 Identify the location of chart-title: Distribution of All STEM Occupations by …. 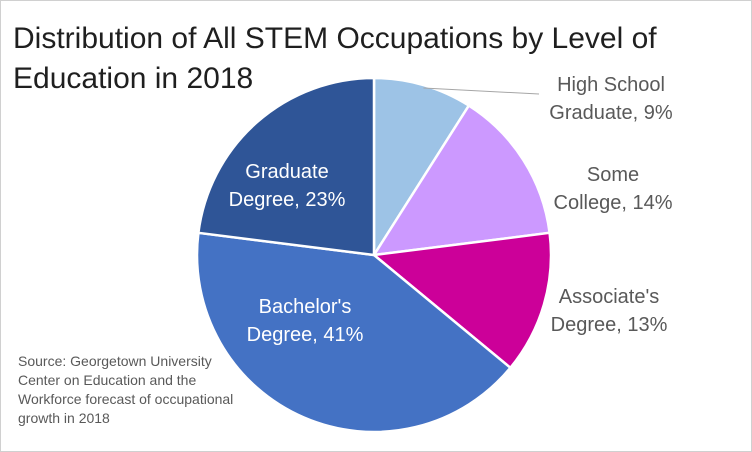
(335, 58).